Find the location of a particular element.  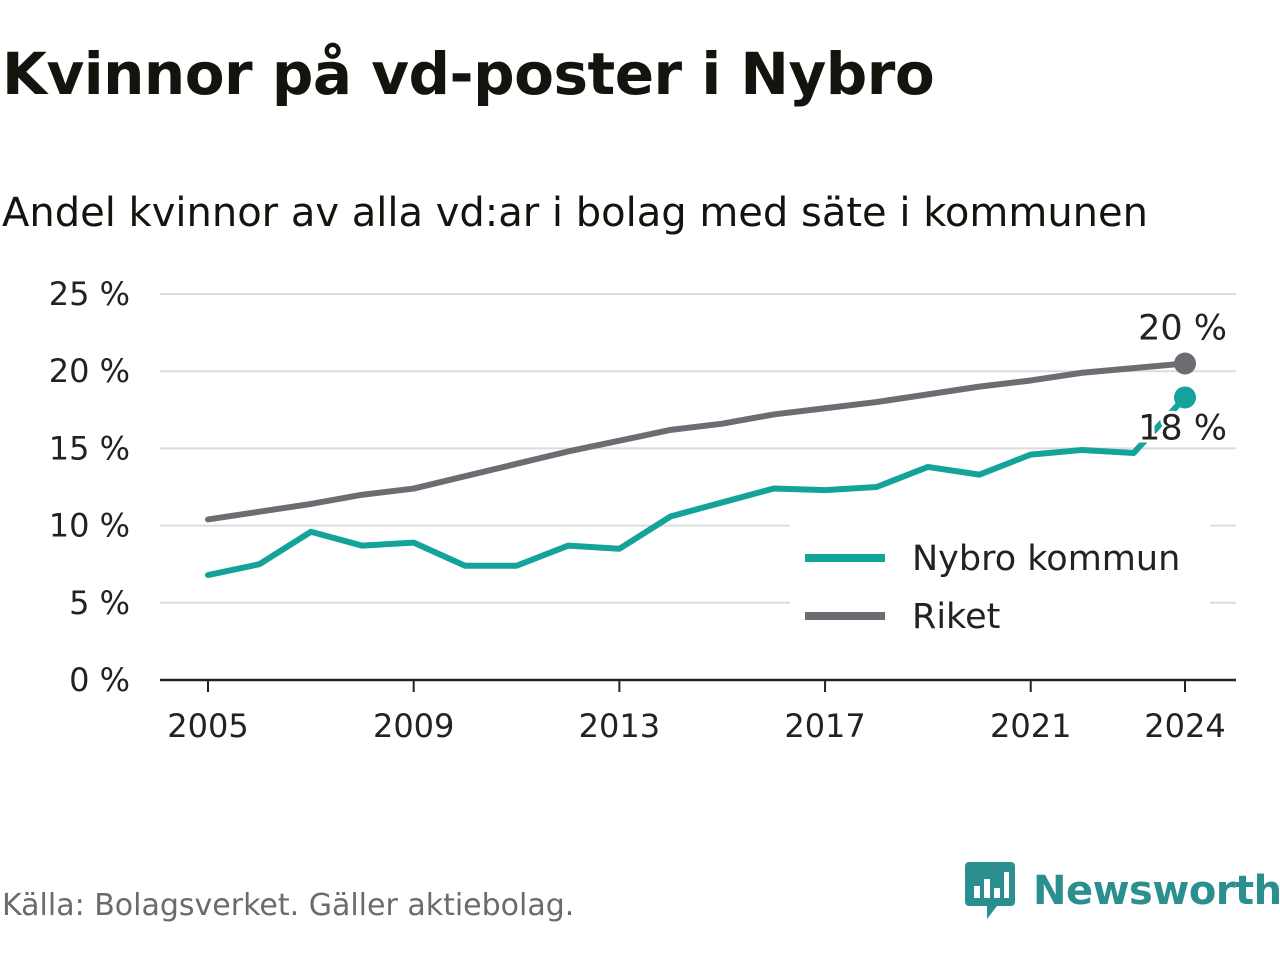

series-line-nybro is located at coordinates (696, 486).